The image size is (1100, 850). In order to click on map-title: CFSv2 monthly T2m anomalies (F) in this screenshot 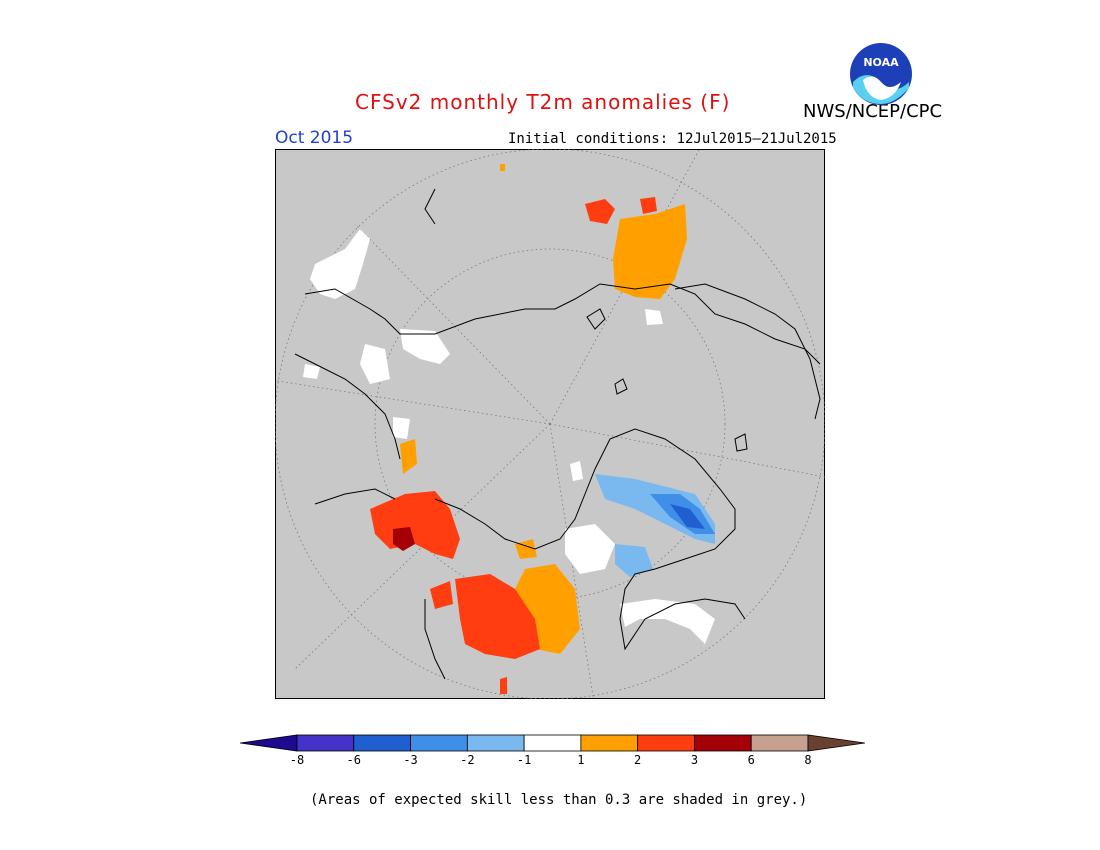, I will do `click(543, 102)`.